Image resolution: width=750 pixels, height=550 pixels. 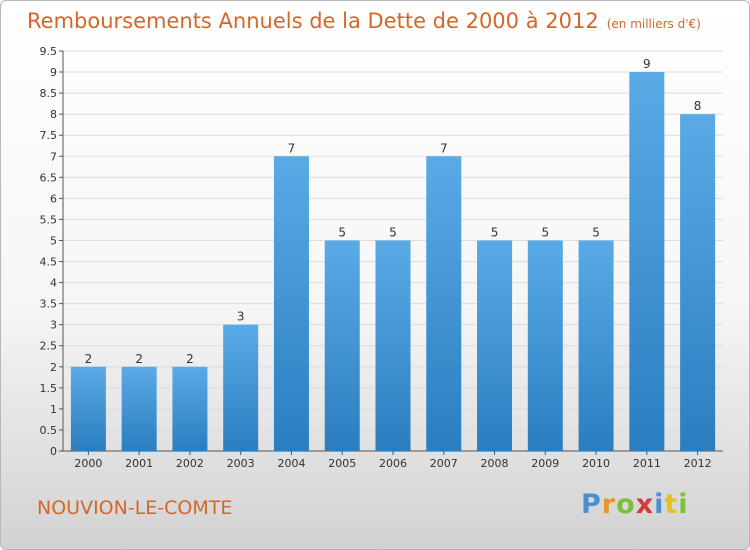 I want to click on y-tick-label: 7.5, so click(x=49, y=135).